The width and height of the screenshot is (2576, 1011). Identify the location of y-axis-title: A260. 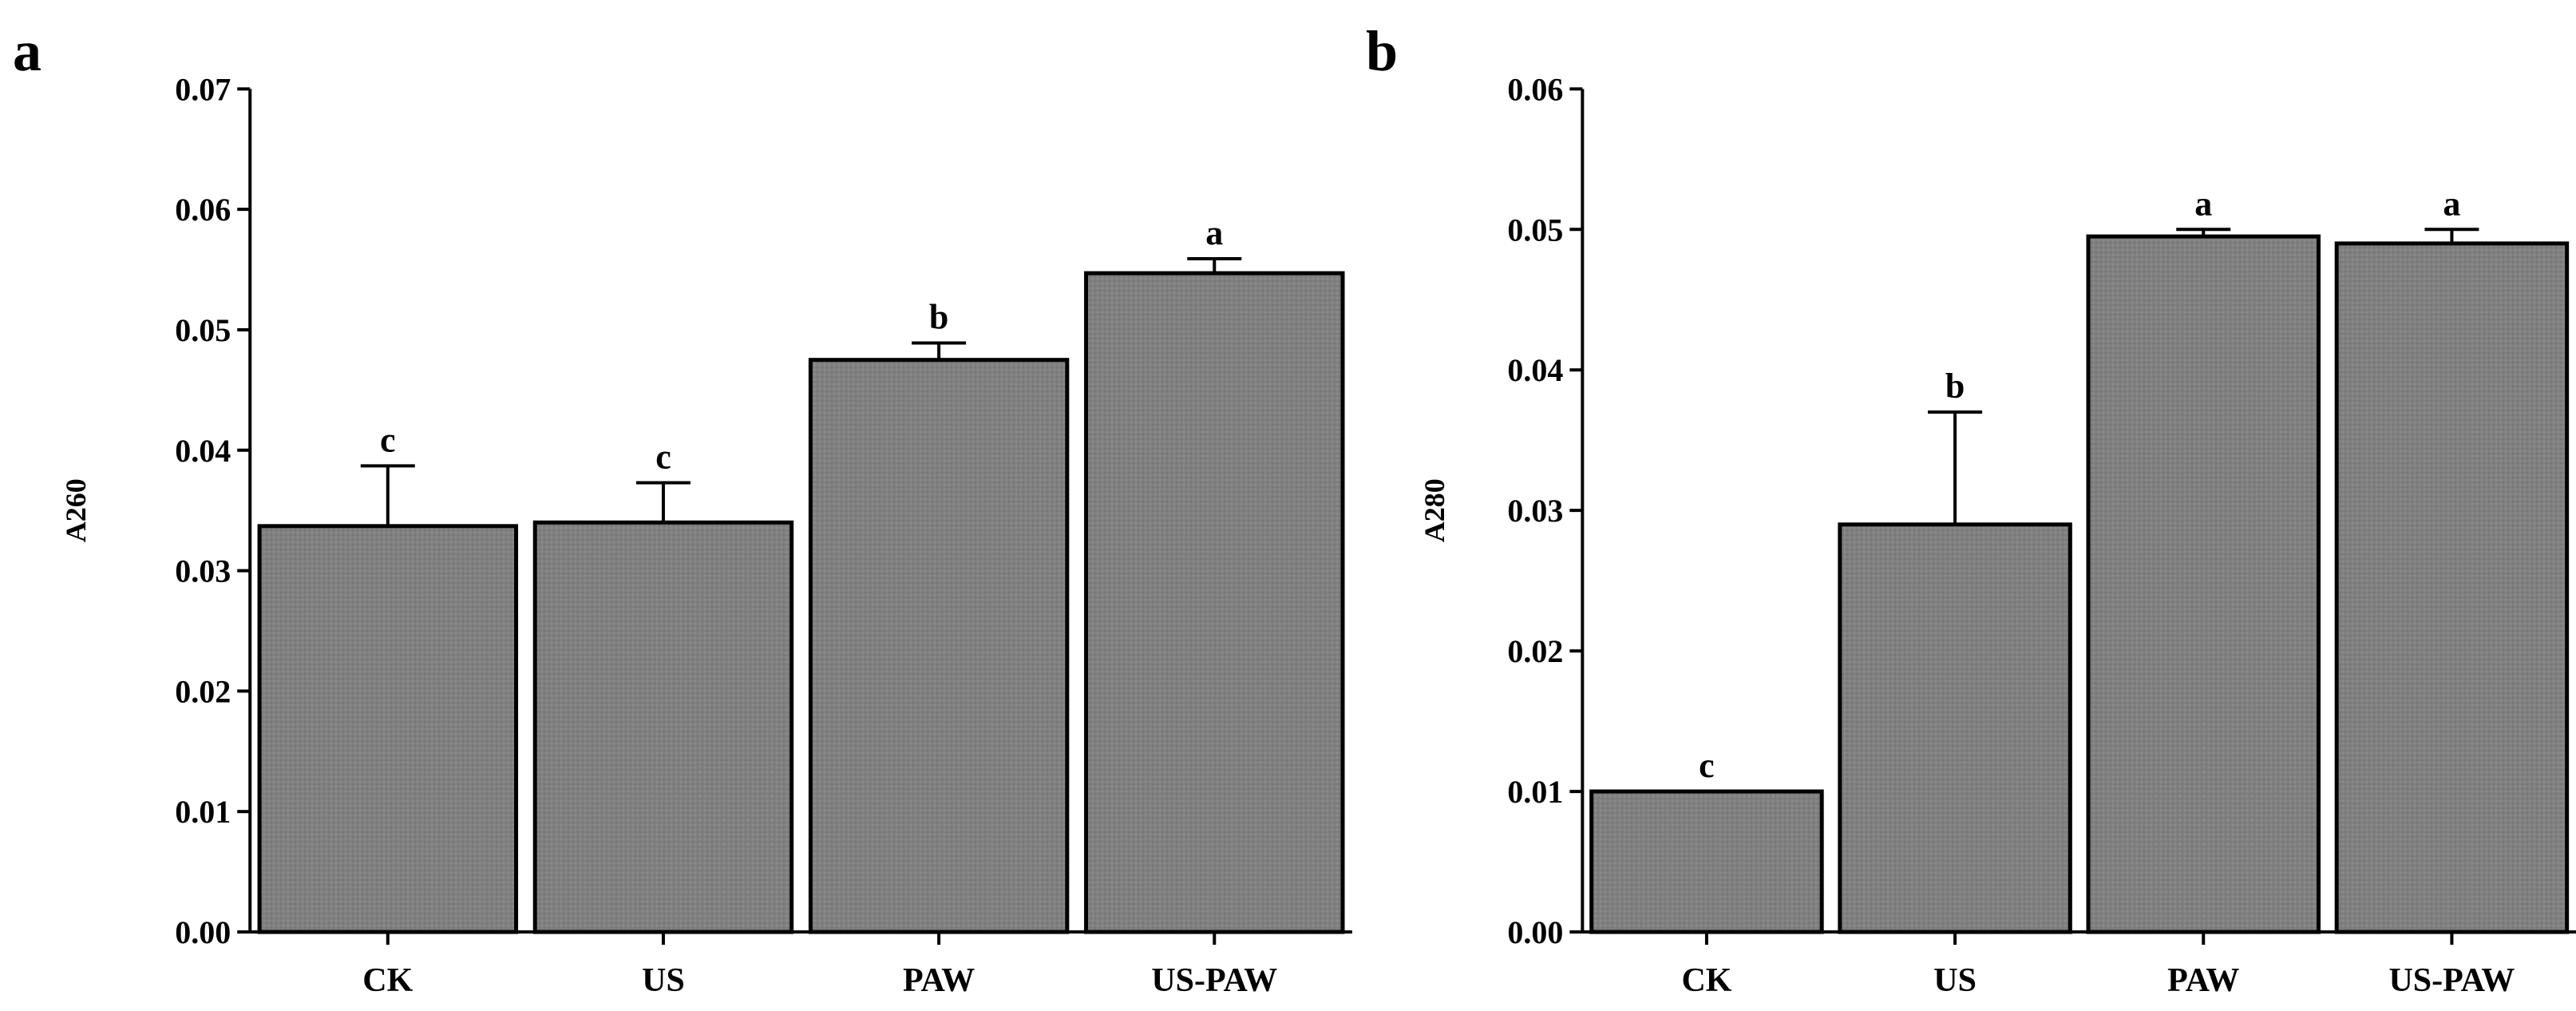
(76, 510).